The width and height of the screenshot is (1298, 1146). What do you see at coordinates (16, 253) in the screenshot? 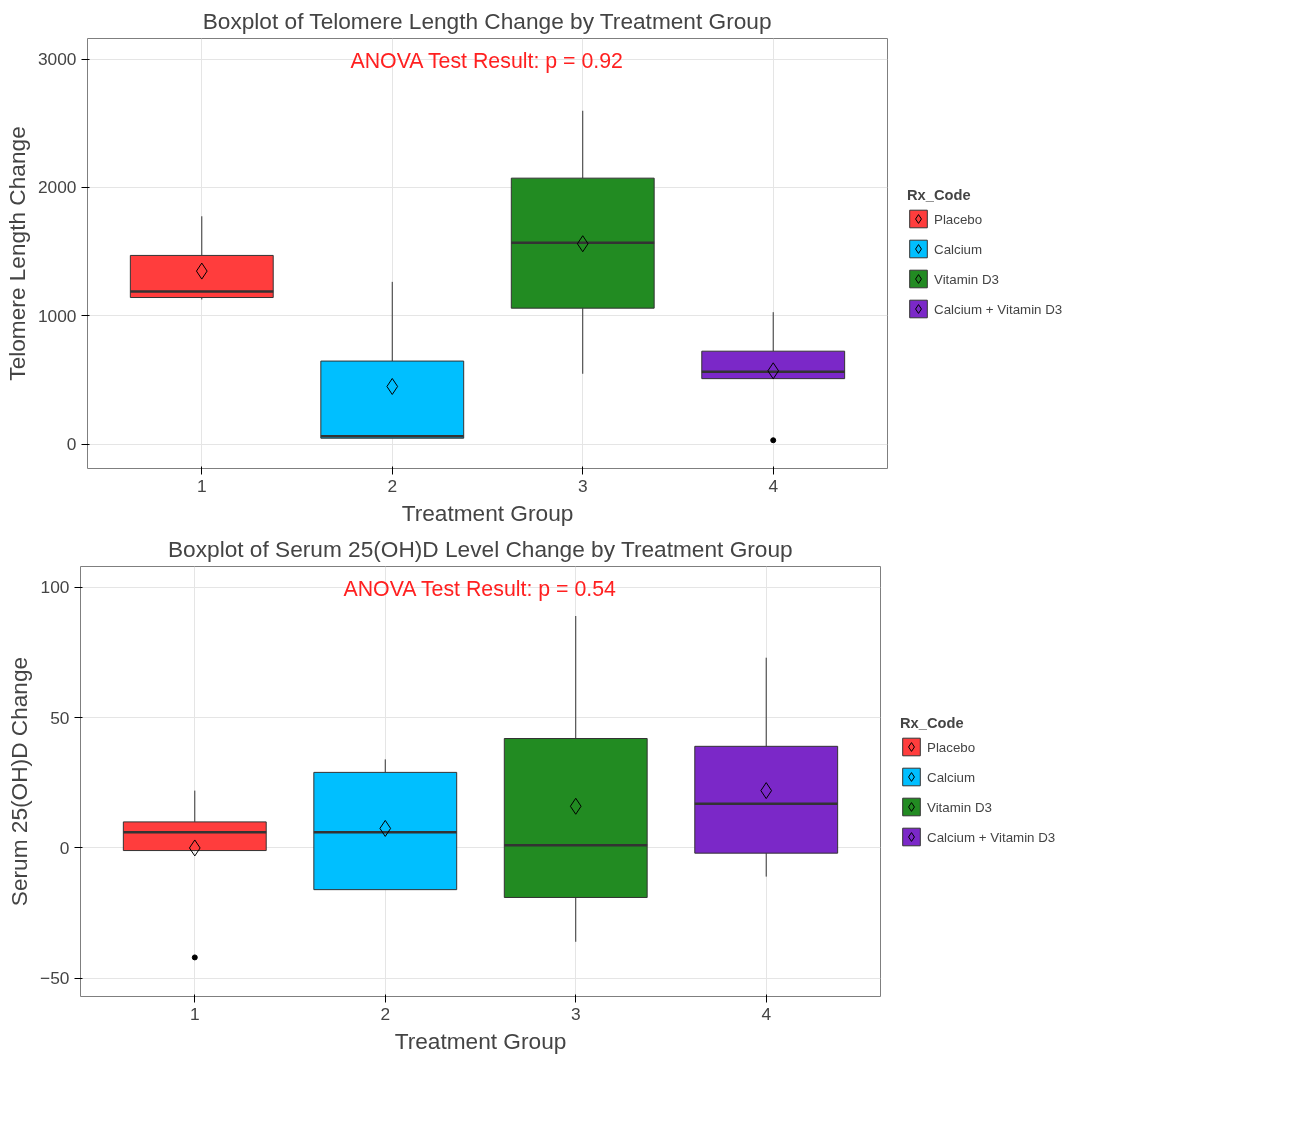
I see `y-axis-title: Telomere Length Change` at bounding box center [16, 253].